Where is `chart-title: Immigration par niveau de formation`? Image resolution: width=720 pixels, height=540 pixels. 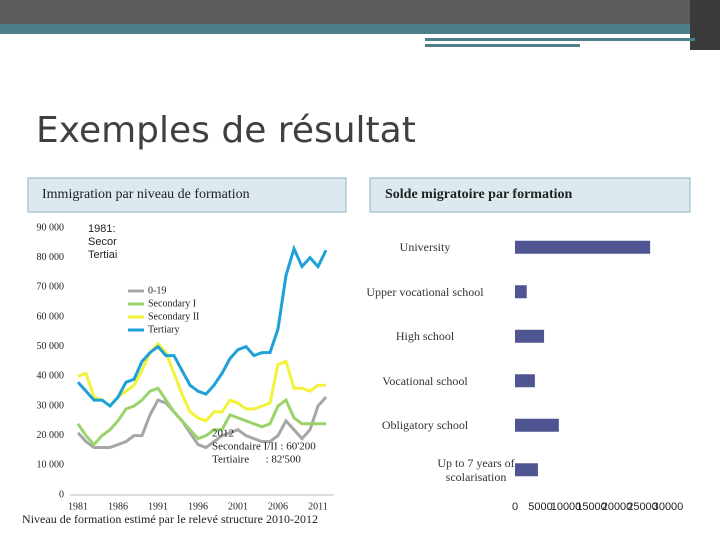 chart-title: Immigration par niveau de formation is located at coordinates (146, 194).